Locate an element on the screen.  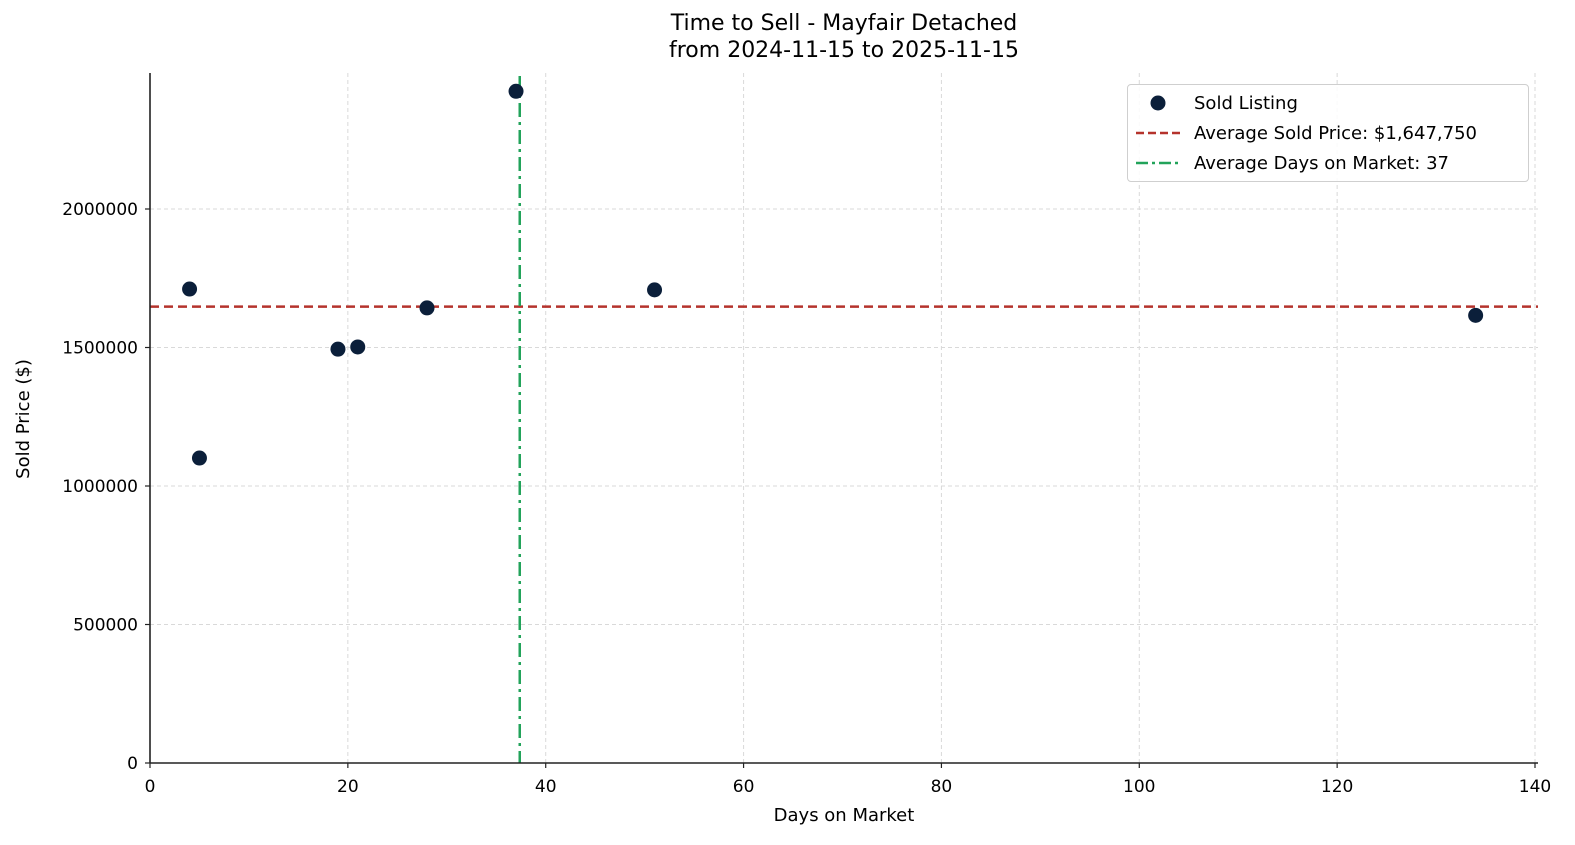
y-axis-label: Sold Price ($) is located at coordinates (23, 419).